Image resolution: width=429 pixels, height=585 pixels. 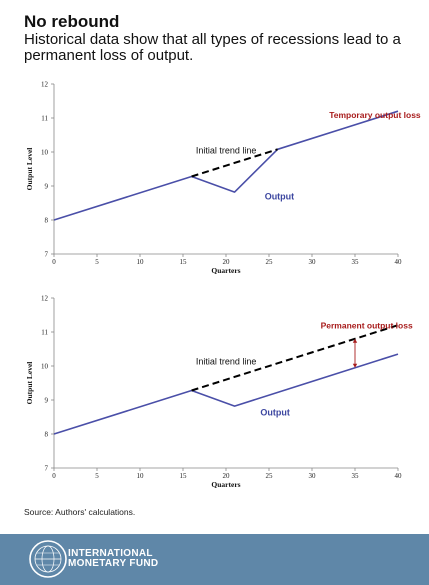 What do you see at coordinates (80, 512) in the screenshot?
I see `source-note: Source: Authors' calculations.` at bounding box center [80, 512].